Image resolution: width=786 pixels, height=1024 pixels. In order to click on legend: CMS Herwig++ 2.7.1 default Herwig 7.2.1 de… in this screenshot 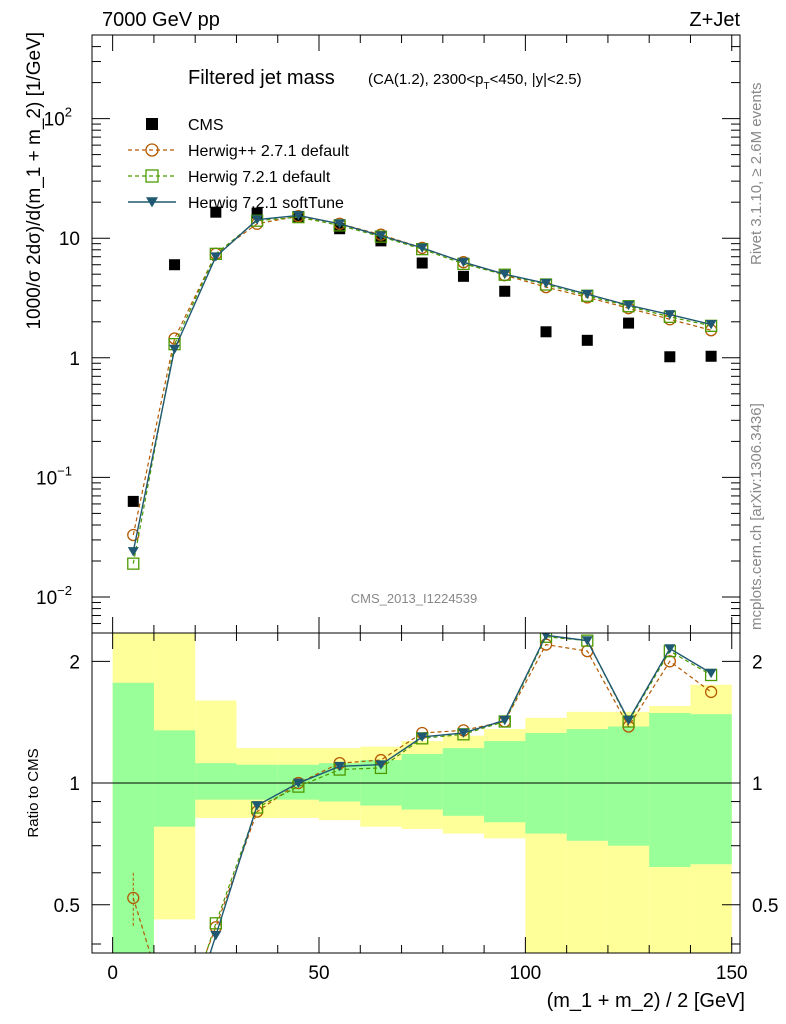, I will do `click(239, 164)`.